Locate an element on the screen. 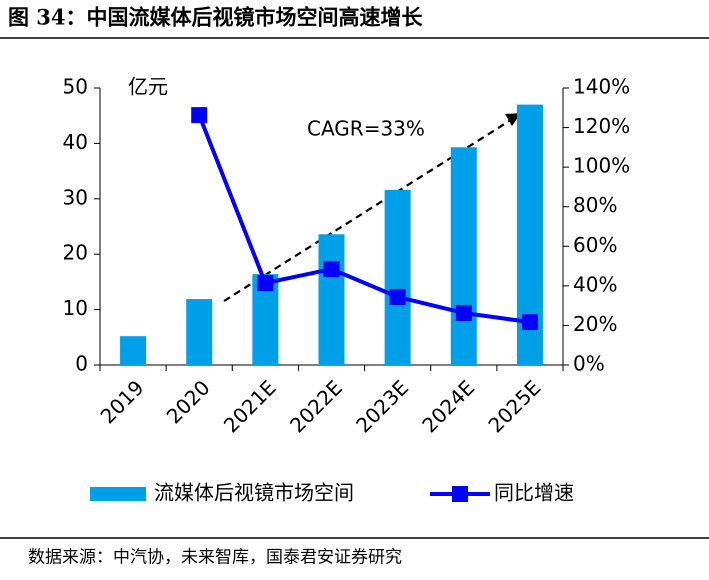  y-tick-label: 10 is located at coordinates (75, 308).